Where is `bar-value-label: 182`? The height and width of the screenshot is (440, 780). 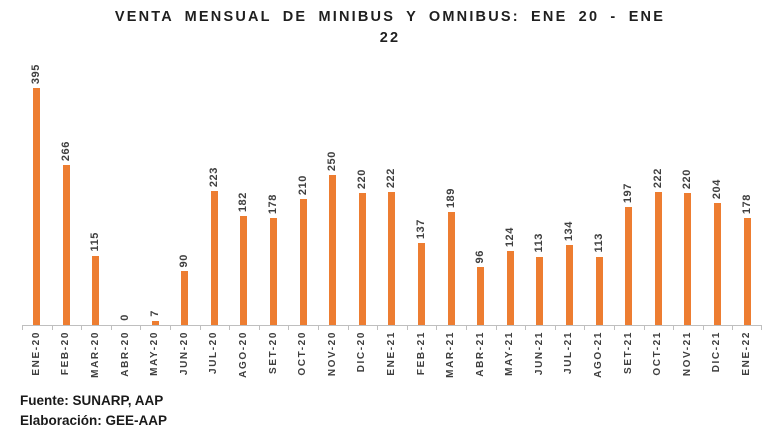
bar-value-label: 182 is located at coordinates (243, 201).